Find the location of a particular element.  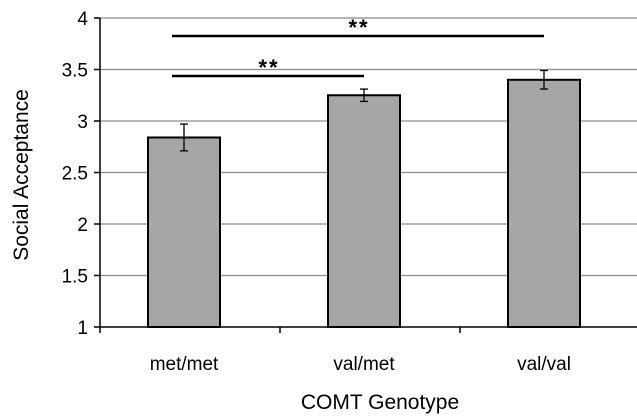

y-axis-title: Social Acceptance is located at coordinates (21, 175).